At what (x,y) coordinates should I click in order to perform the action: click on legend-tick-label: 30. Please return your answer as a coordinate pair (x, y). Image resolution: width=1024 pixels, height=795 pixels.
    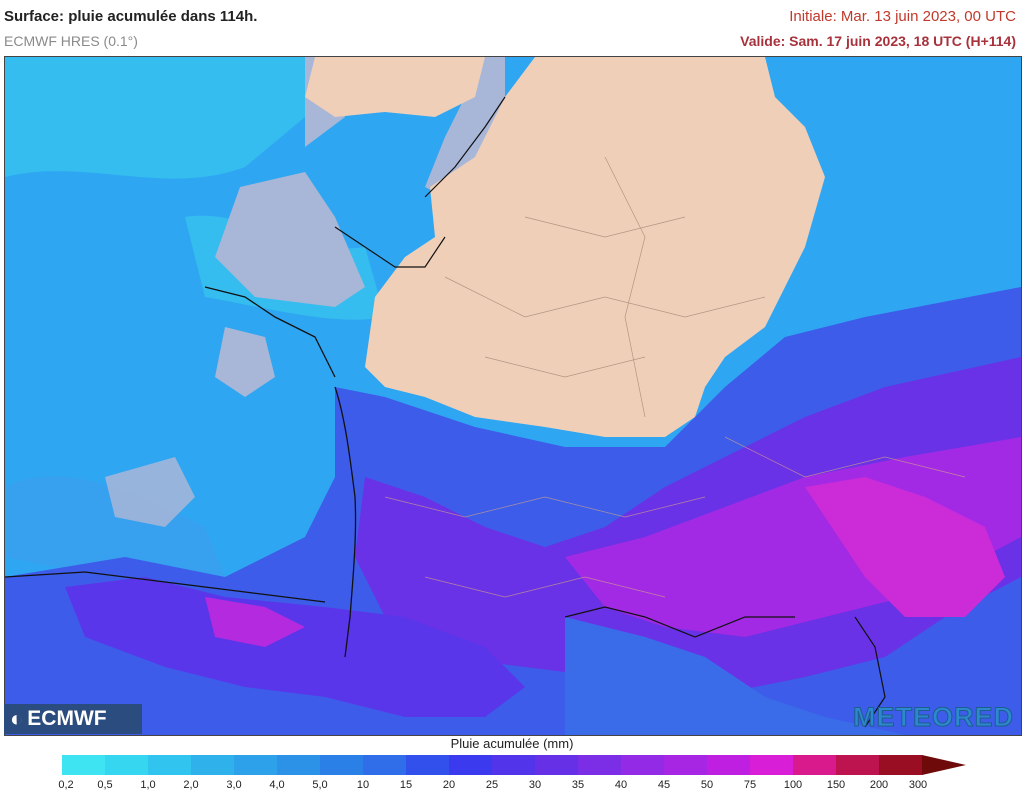
    Looking at the image, I should click on (535, 785).